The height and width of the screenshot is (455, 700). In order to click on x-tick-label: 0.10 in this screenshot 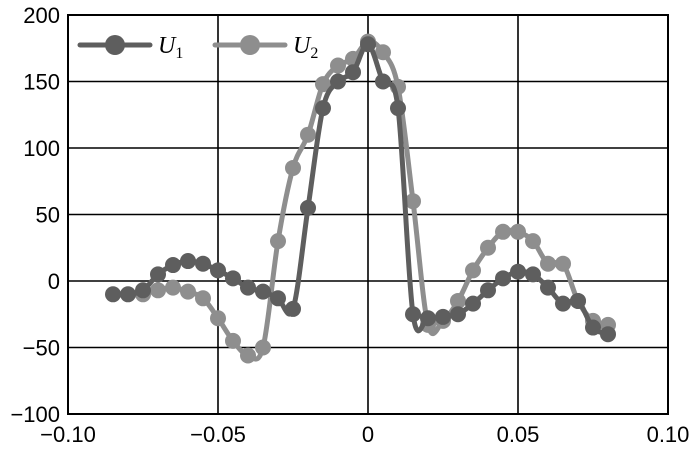, I will do `click(668, 434)`.